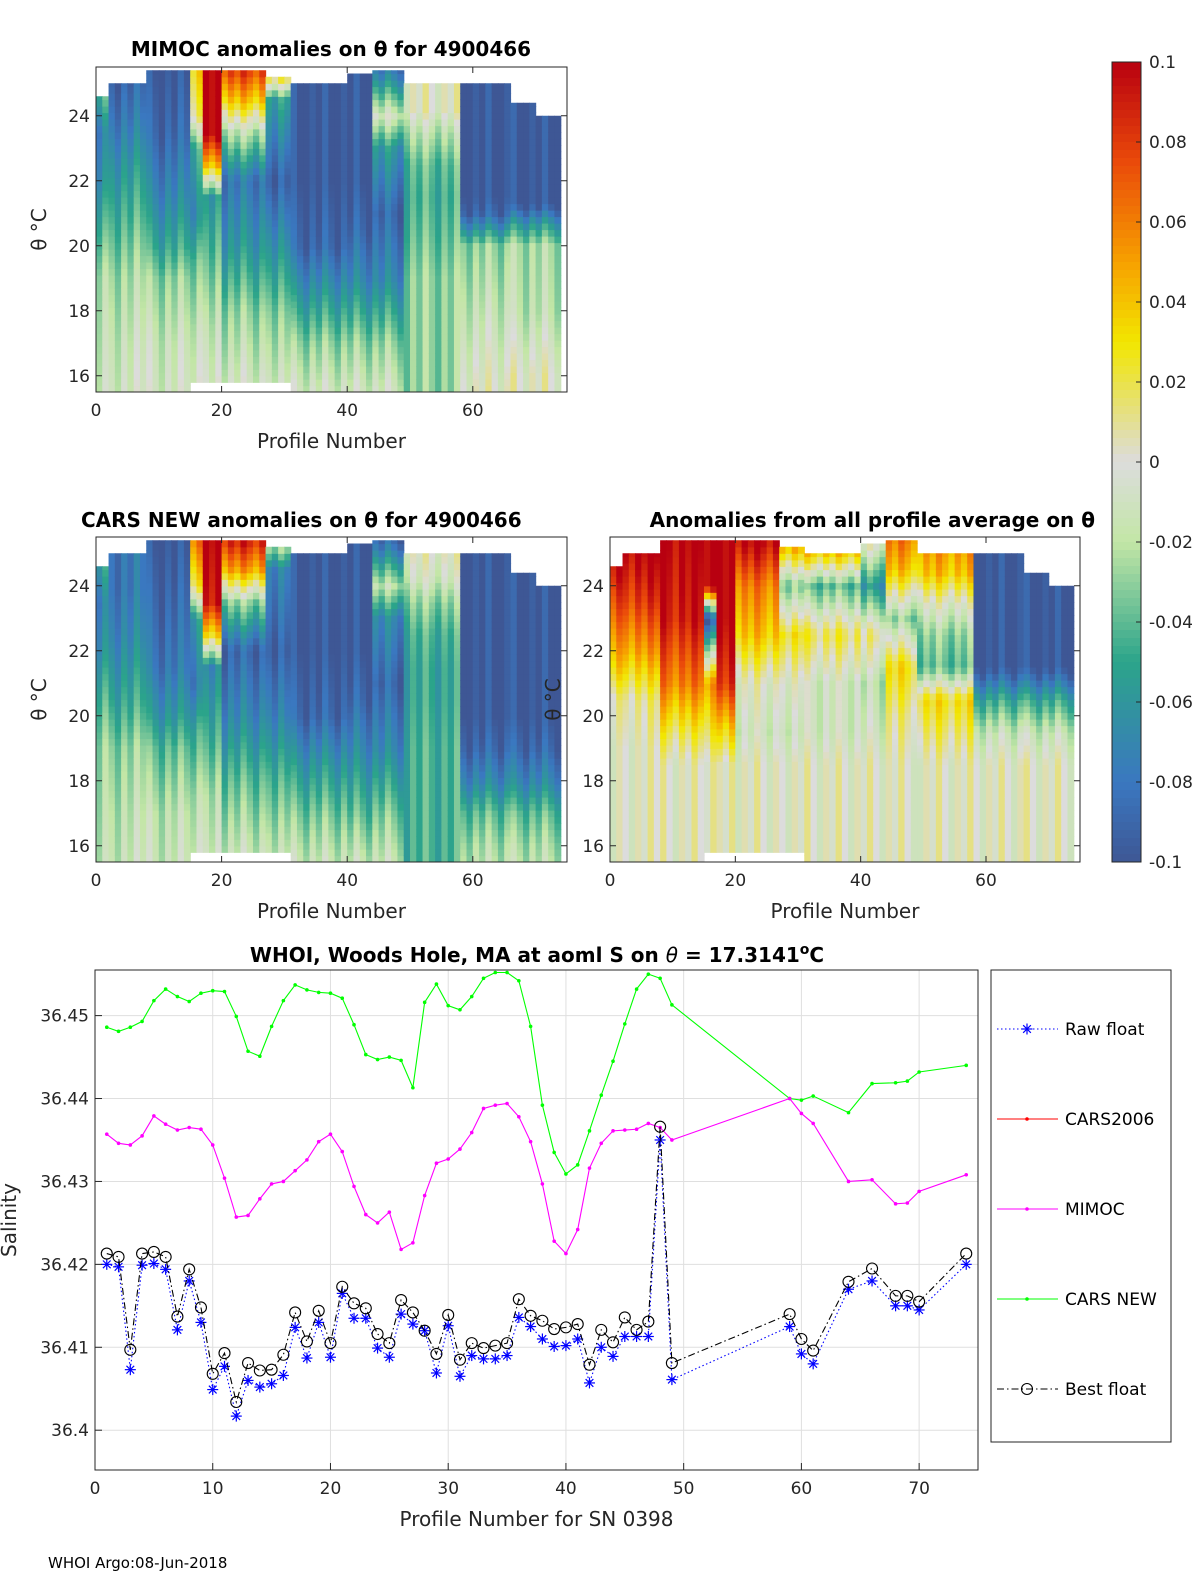  I want to click on x-tick-label: 20, so click(331, 1489).